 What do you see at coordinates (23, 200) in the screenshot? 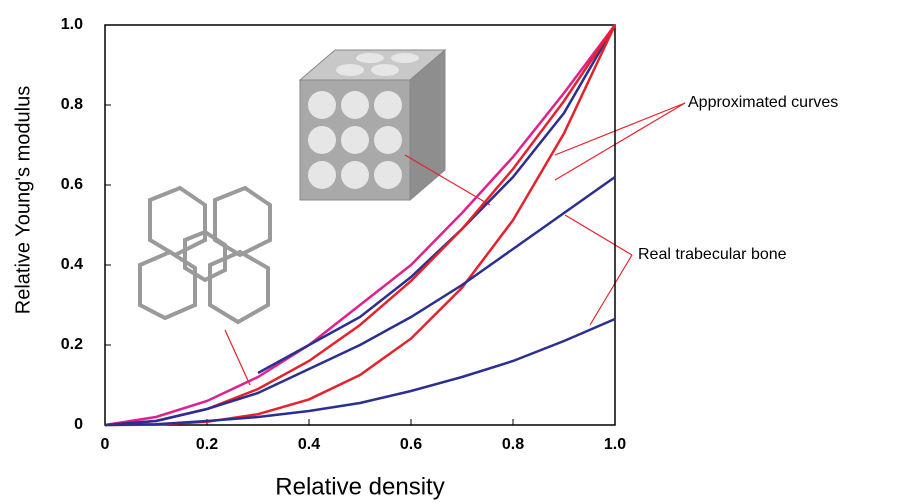
I see `y-axis-title: Relative Young's modulus` at bounding box center [23, 200].